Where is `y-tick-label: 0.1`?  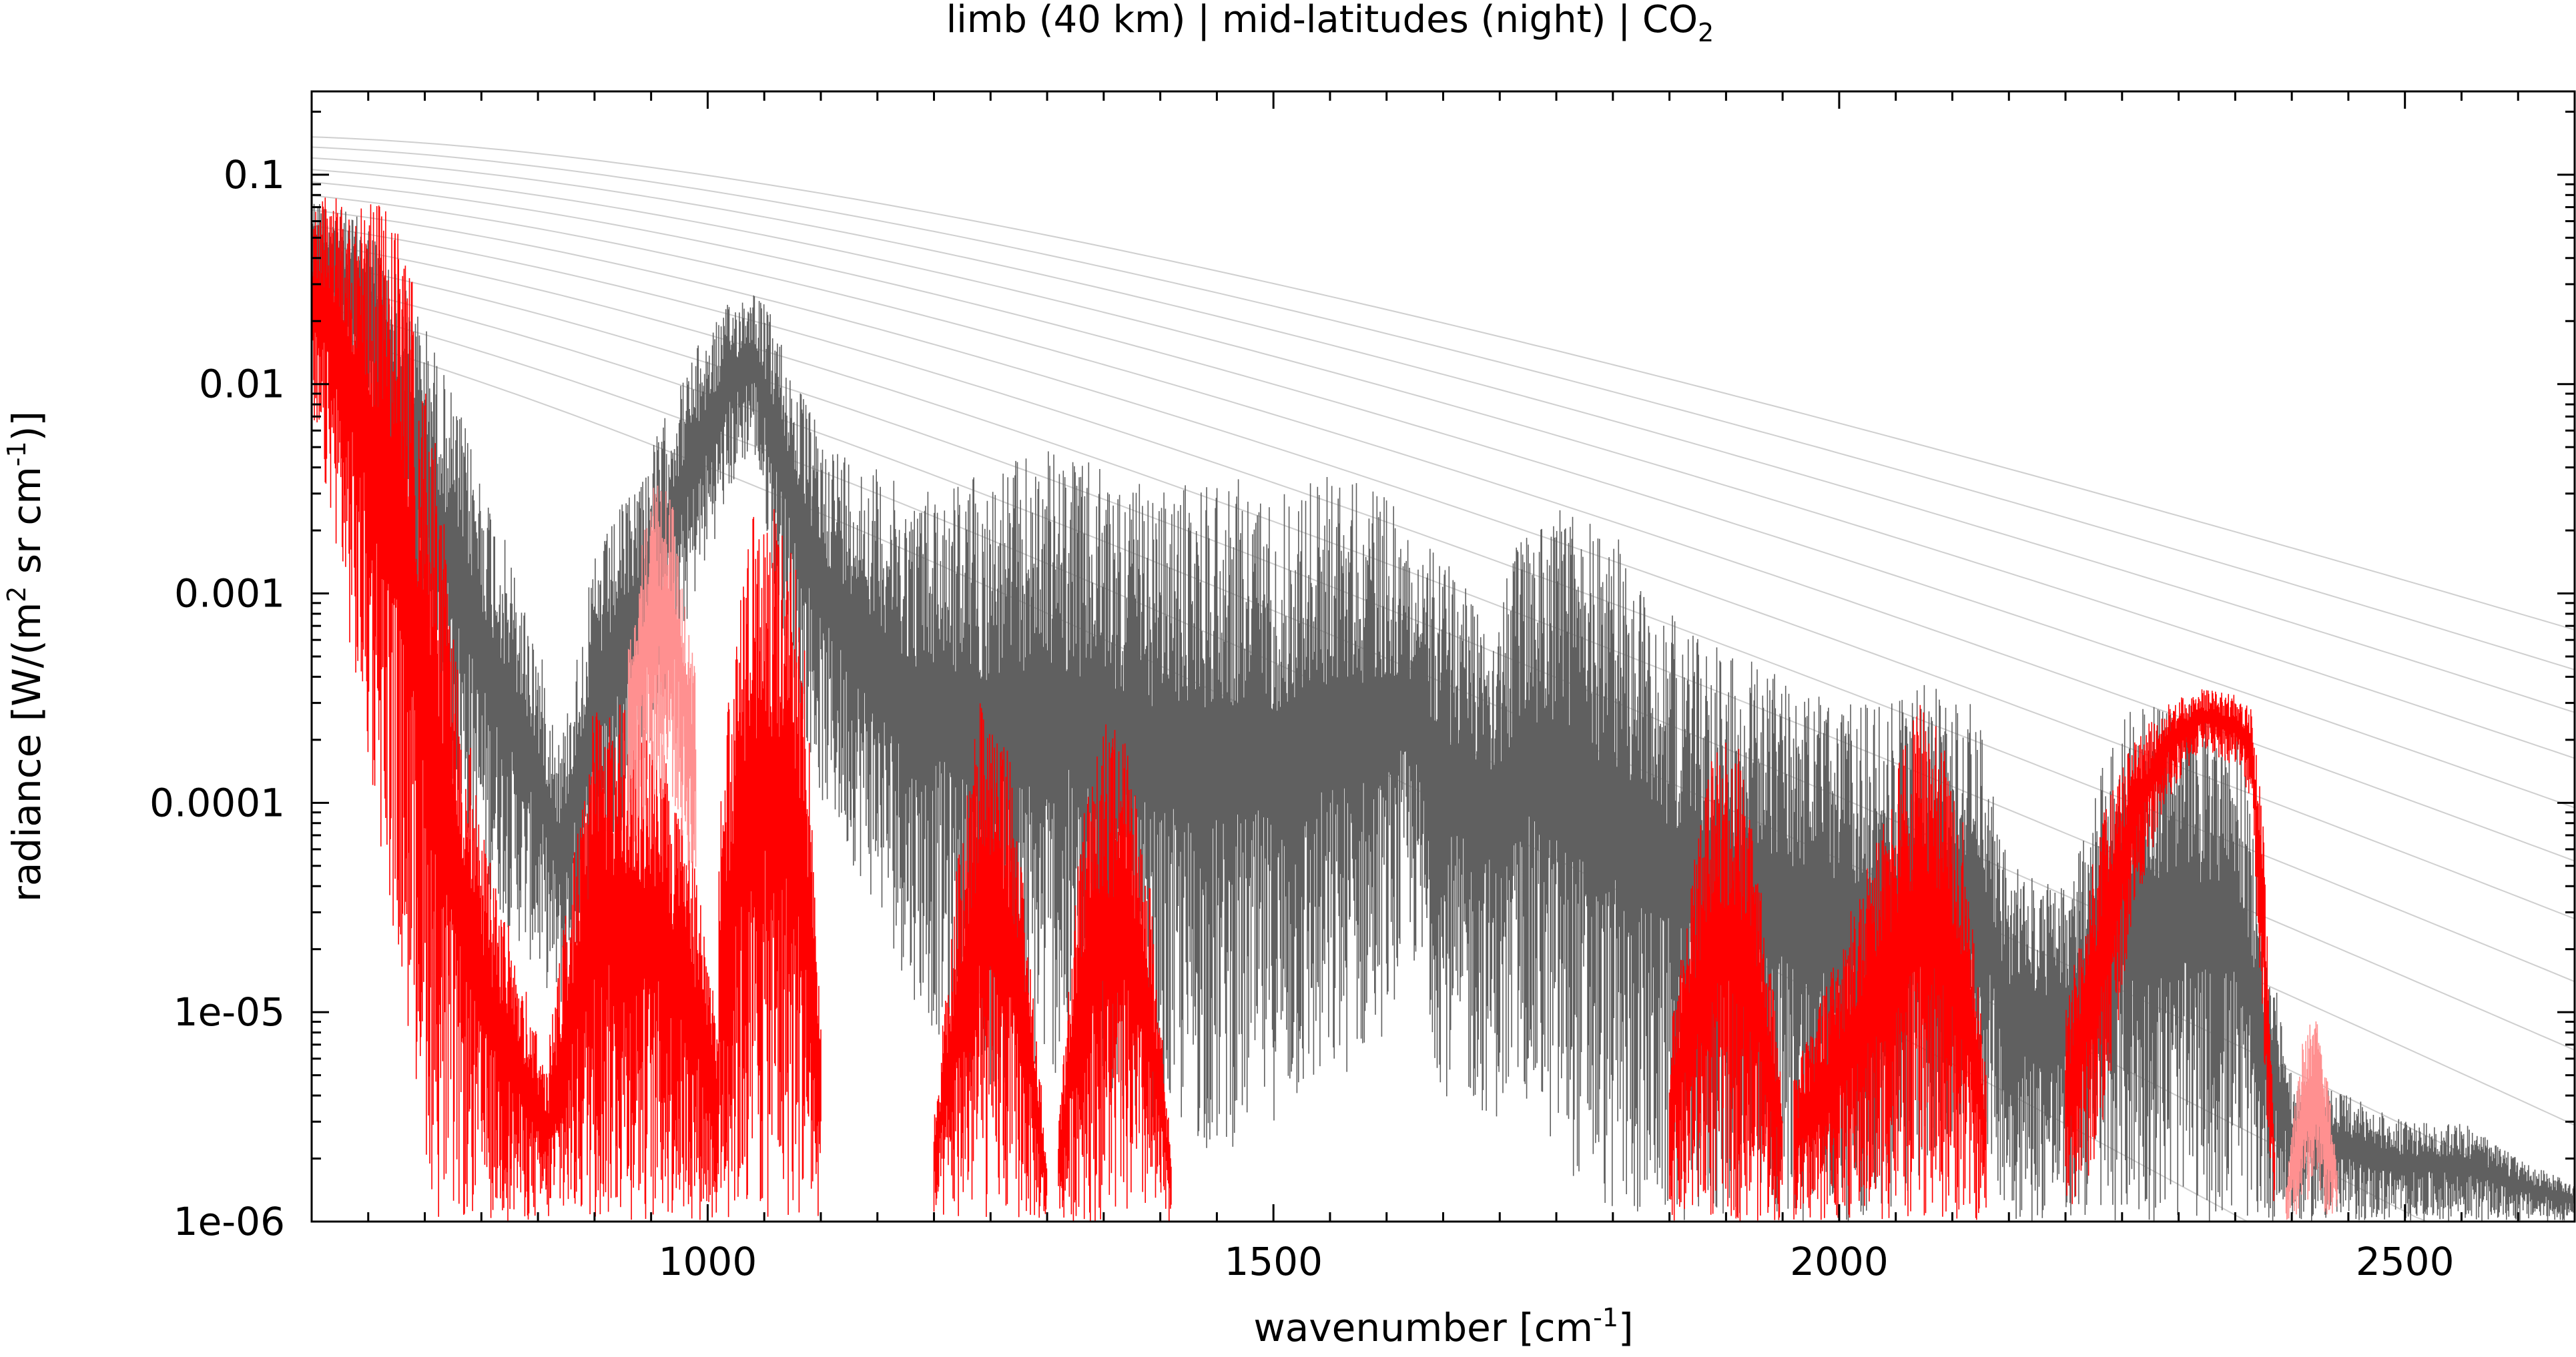 y-tick-label: 0.1 is located at coordinates (254, 174).